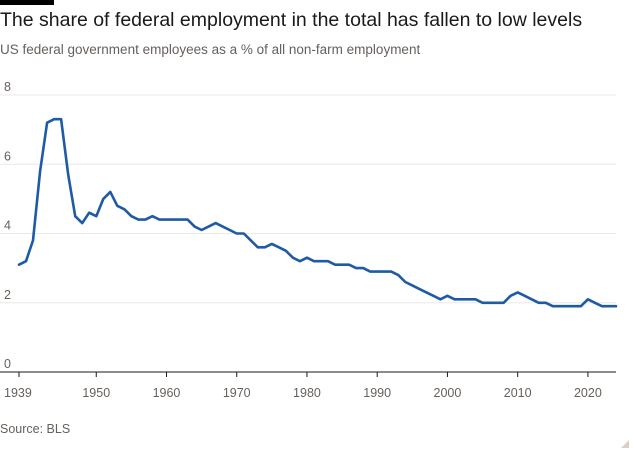 The height and width of the screenshot is (452, 633). What do you see at coordinates (167, 393) in the screenshot?
I see `x-tick-label: 1960` at bounding box center [167, 393].